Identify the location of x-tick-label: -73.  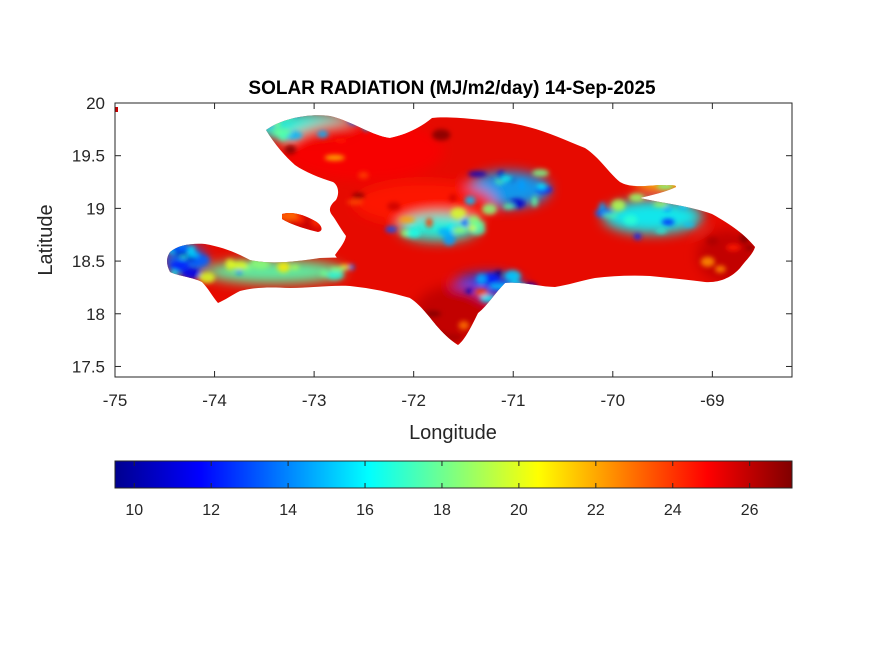
(314, 400).